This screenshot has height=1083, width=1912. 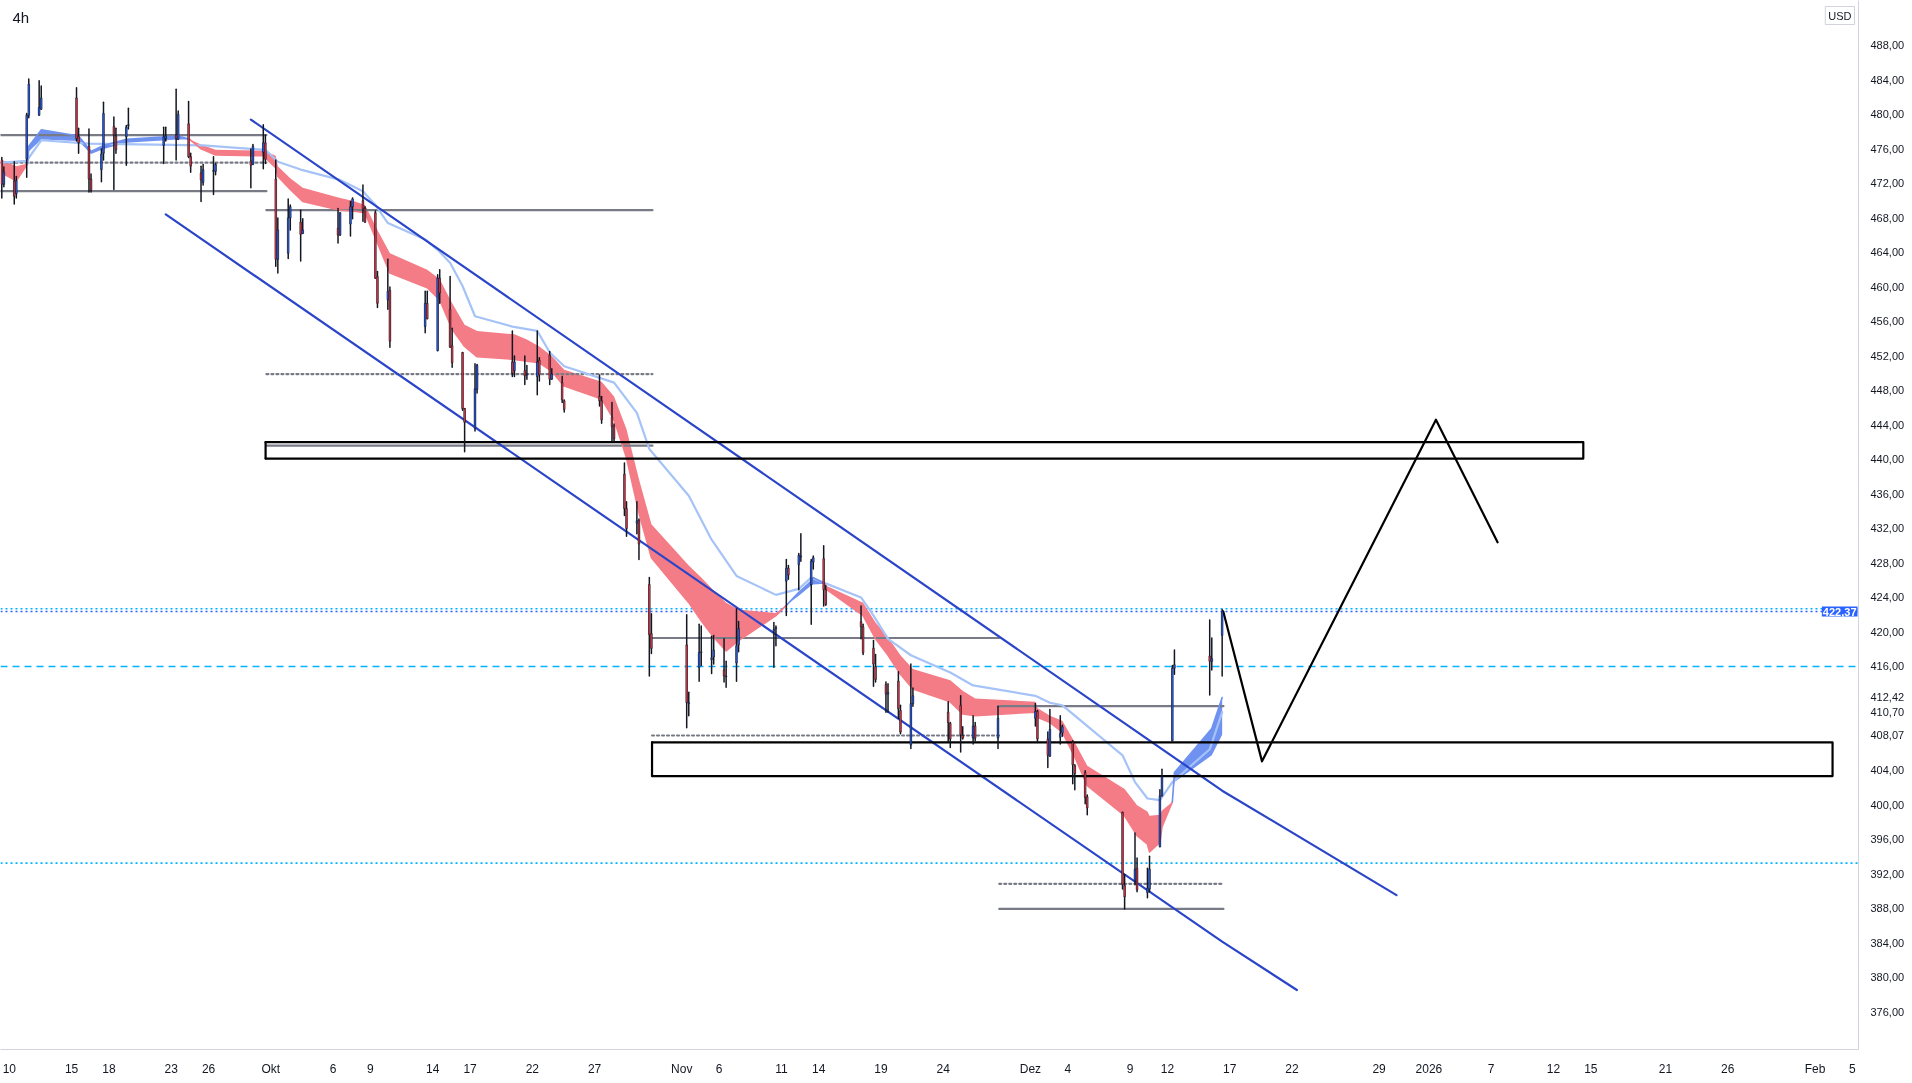 What do you see at coordinates (1887, 321) in the screenshot?
I see `y-tick-label: 456,00` at bounding box center [1887, 321].